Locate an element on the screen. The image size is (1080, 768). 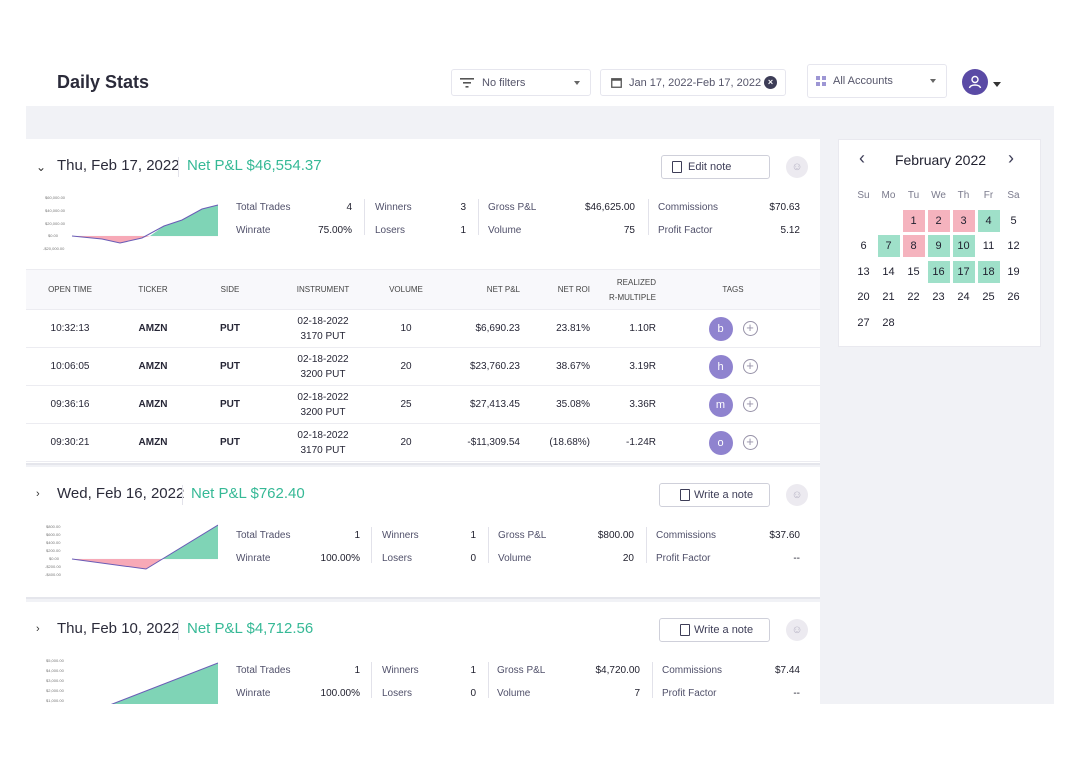
stat-gross-pnl: Gross P&L $800.00 is located at coordinates (566, 535).